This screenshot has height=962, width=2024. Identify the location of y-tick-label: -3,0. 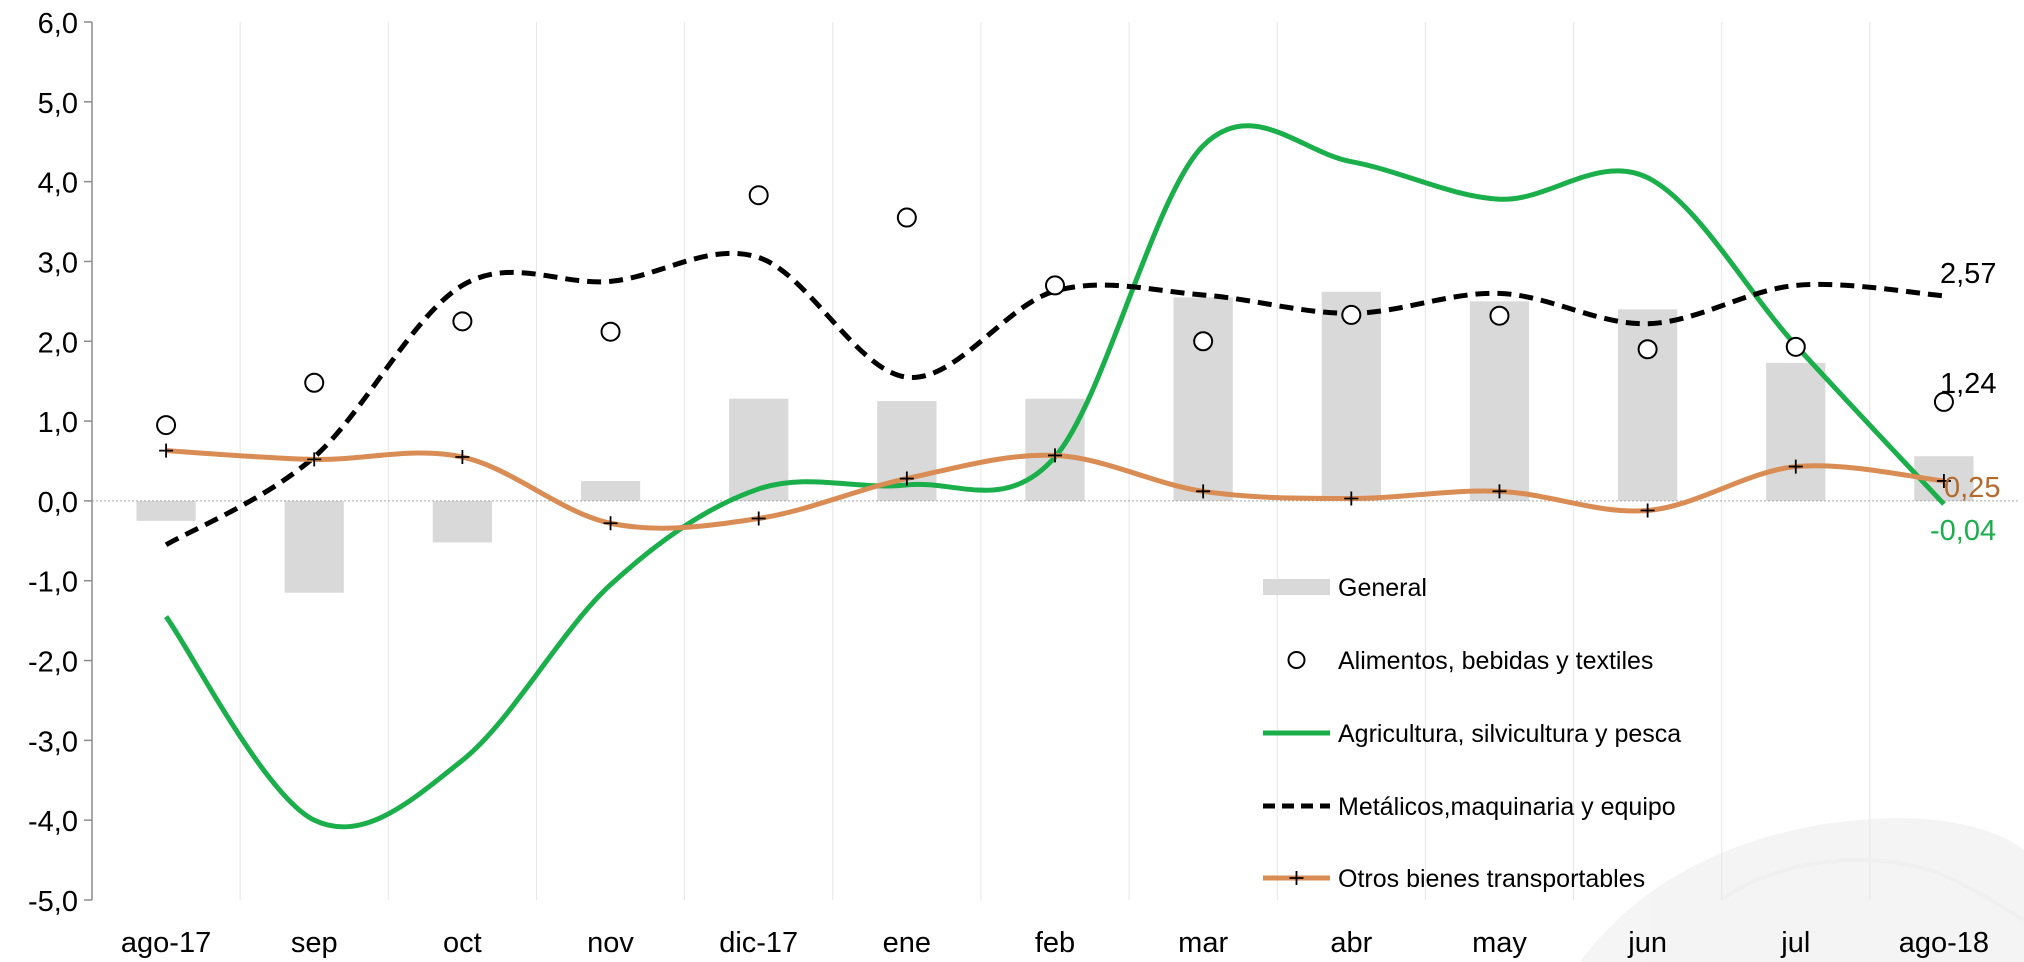
(53, 742).